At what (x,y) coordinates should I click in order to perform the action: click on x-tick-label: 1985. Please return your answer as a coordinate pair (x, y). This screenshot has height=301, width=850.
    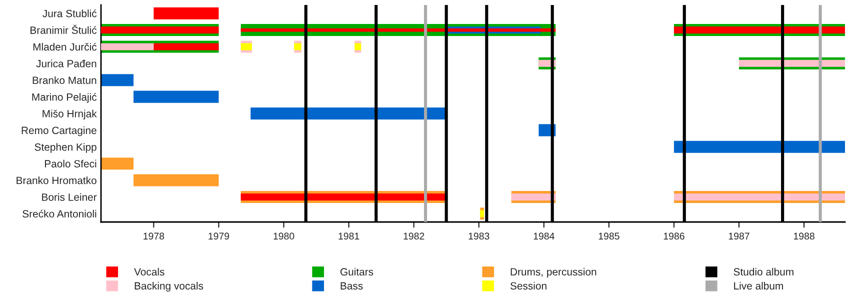
    Looking at the image, I should click on (609, 236).